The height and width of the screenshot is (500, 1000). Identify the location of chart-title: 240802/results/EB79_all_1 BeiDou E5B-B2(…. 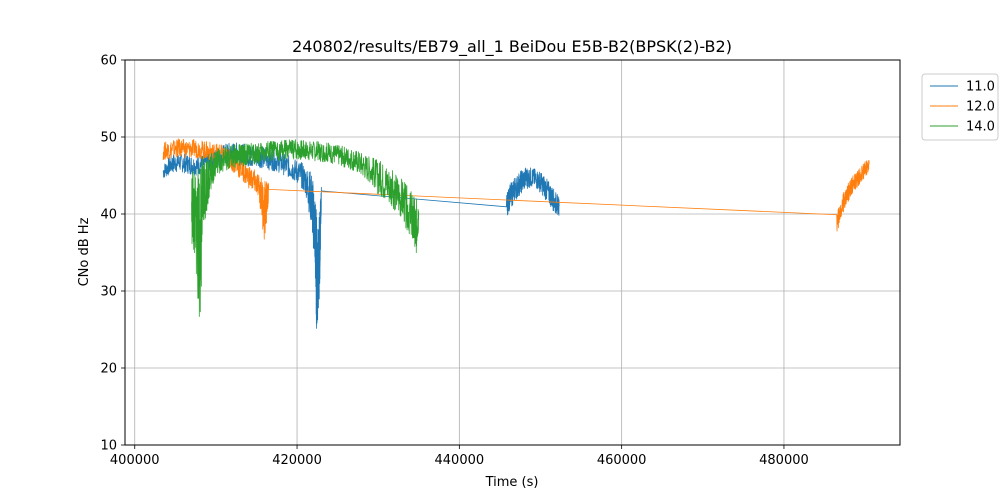
(512, 47).